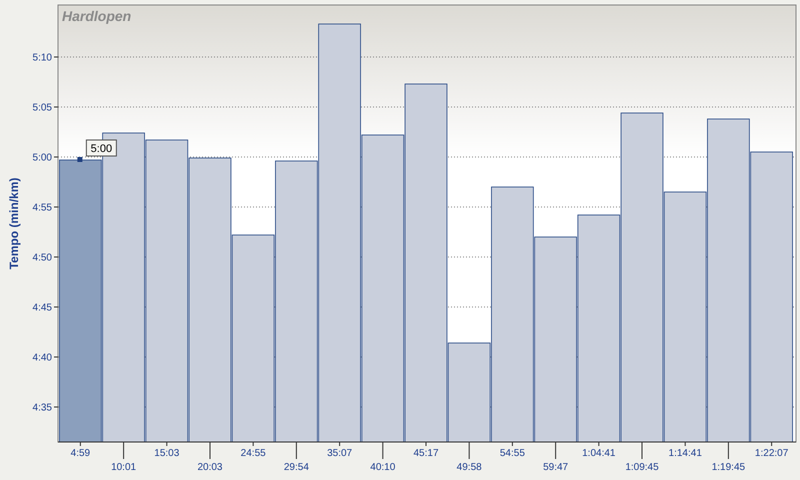  What do you see at coordinates (556, 467) in the screenshot?
I see `x-tick-label: 59:47` at bounding box center [556, 467].